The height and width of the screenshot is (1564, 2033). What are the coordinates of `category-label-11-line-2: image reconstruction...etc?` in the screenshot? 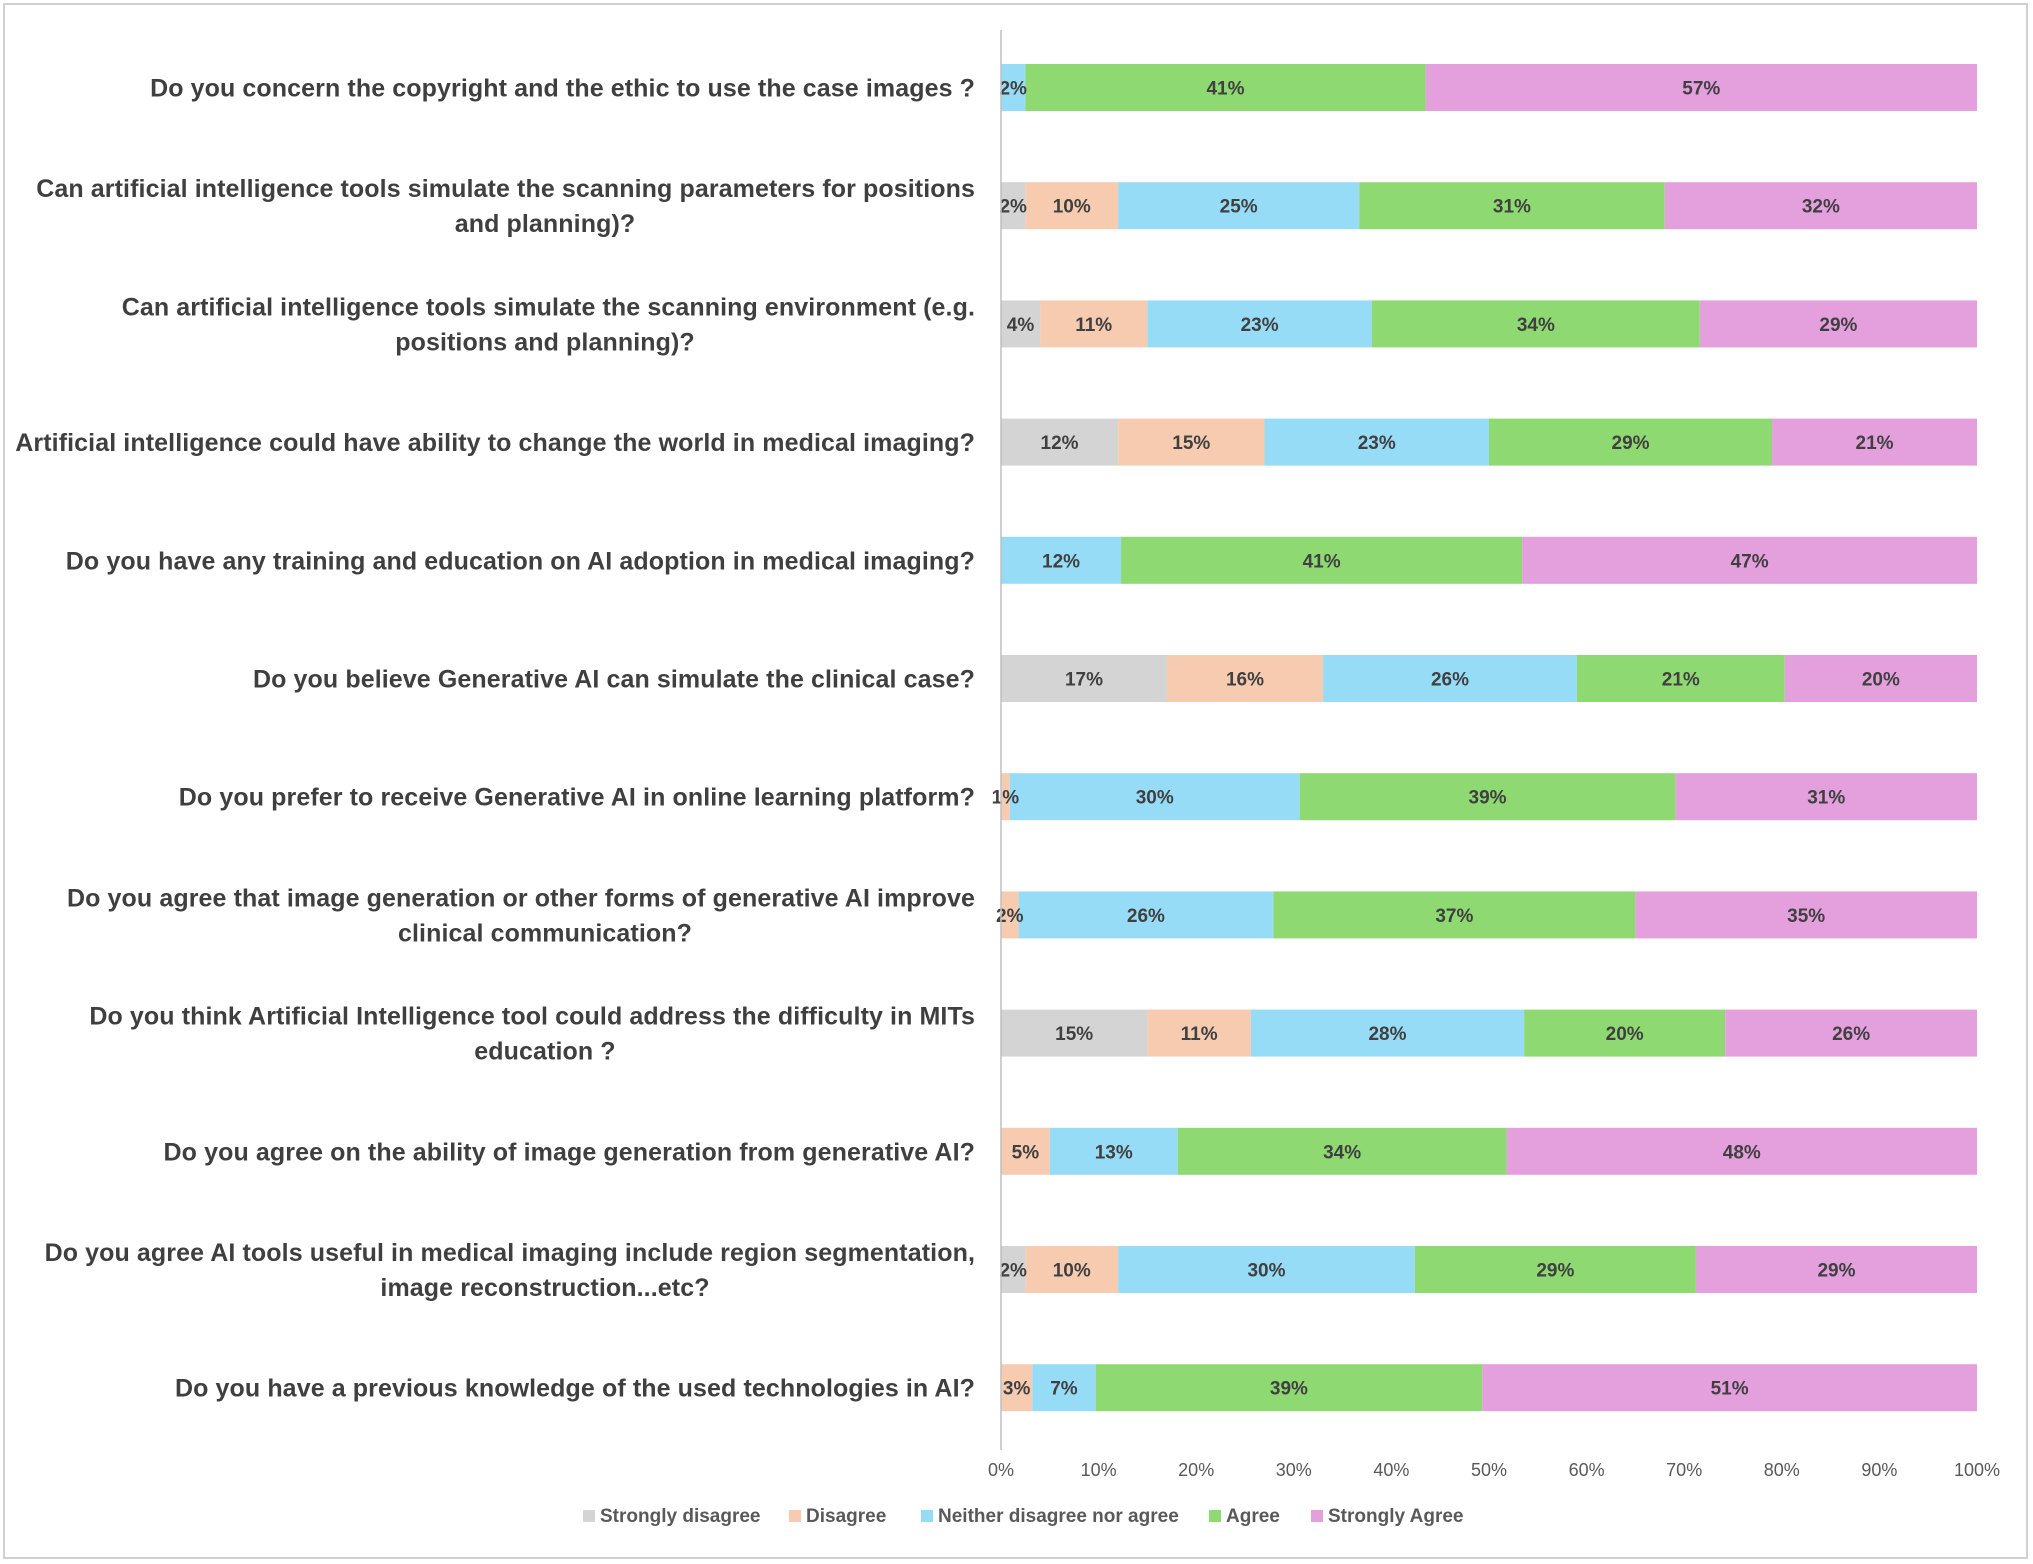 It's located at (544, 1288).